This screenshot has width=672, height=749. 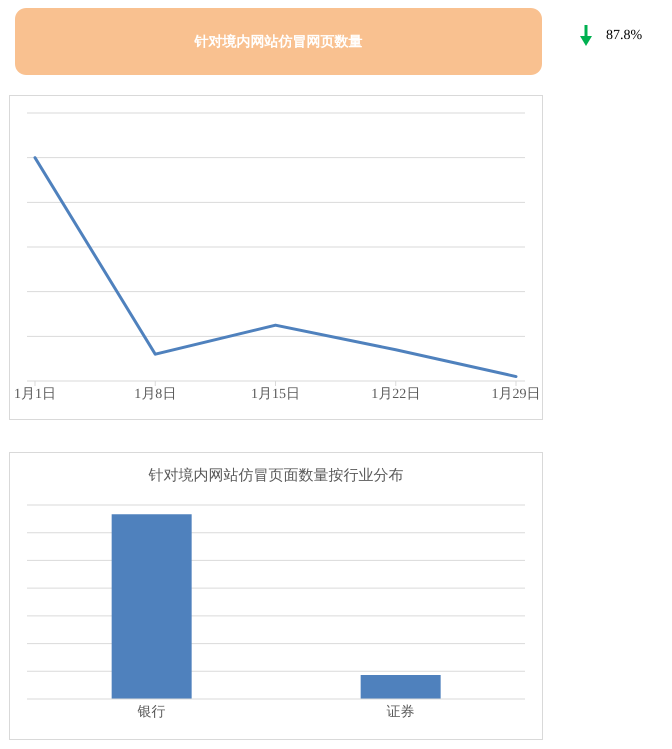 I want to click on x-tick-label: 证券, so click(x=400, y=712).